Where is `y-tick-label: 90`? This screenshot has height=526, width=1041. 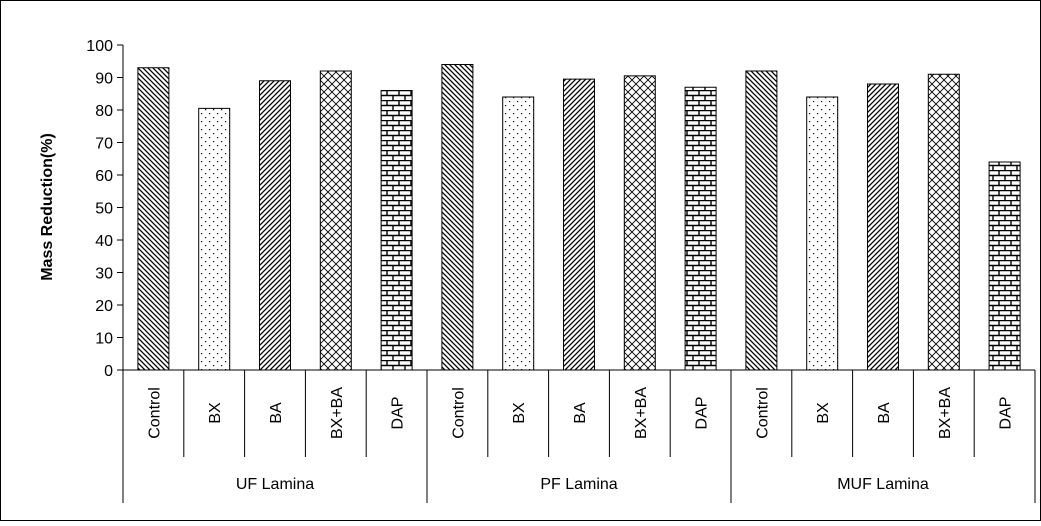 y-tick-label: 90 is located at coordinates (104, 79).